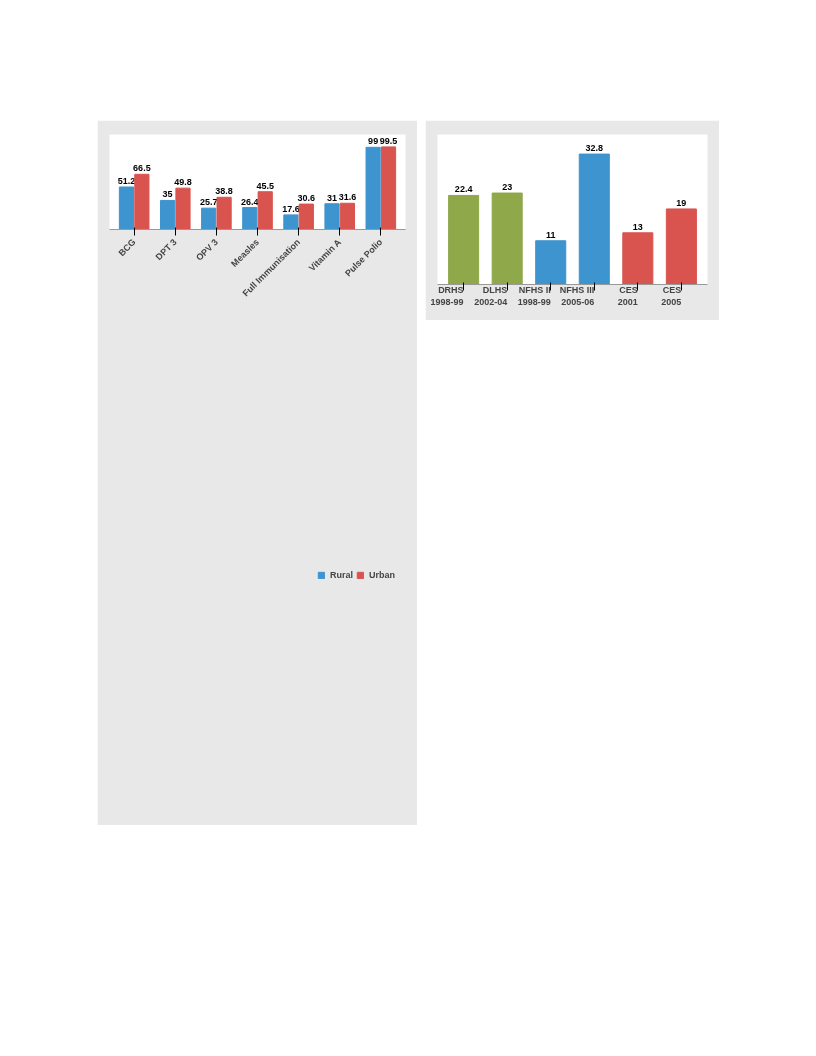  What do you see at coordinates (347, 197) in the screenshot?
I see `data-label: 31.6` at bounding box center [347, 197].